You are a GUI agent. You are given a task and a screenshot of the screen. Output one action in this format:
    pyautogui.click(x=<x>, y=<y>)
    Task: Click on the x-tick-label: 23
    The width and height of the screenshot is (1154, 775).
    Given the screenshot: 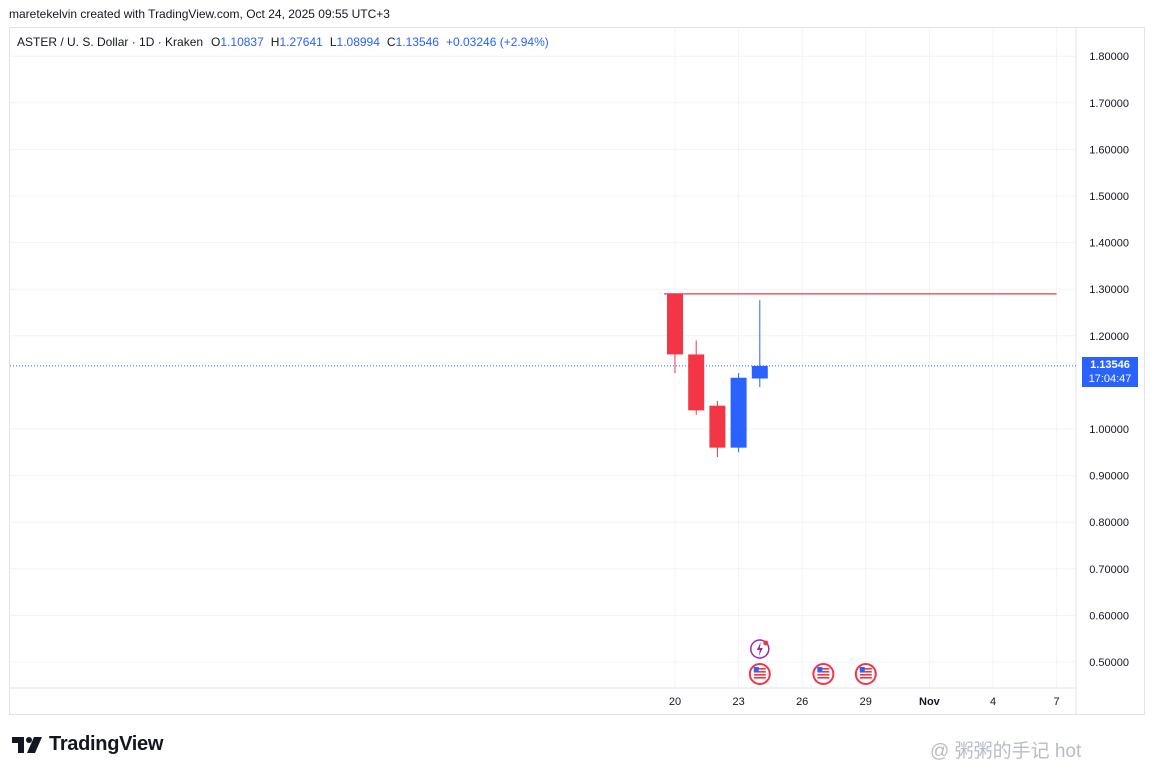 What is the action you would take?
    pyautogui.click(x=738, y=702)
    